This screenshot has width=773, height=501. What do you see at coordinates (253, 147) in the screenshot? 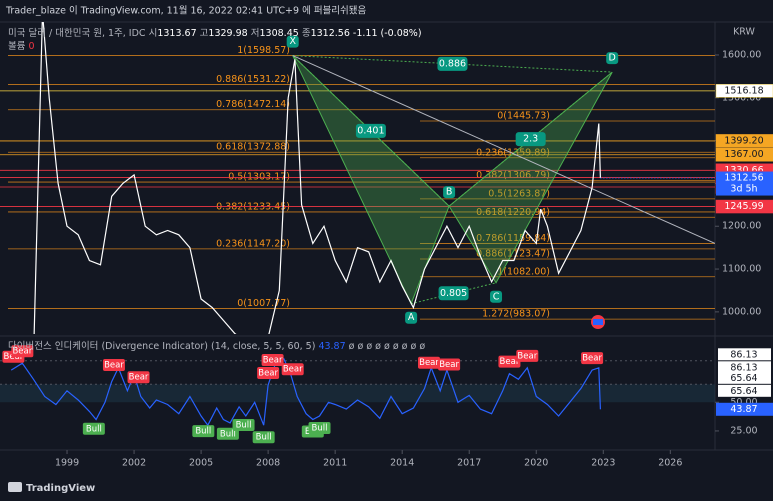
I see `fib-label: 0.618(1372.88)` at bounding box center [253, 147].